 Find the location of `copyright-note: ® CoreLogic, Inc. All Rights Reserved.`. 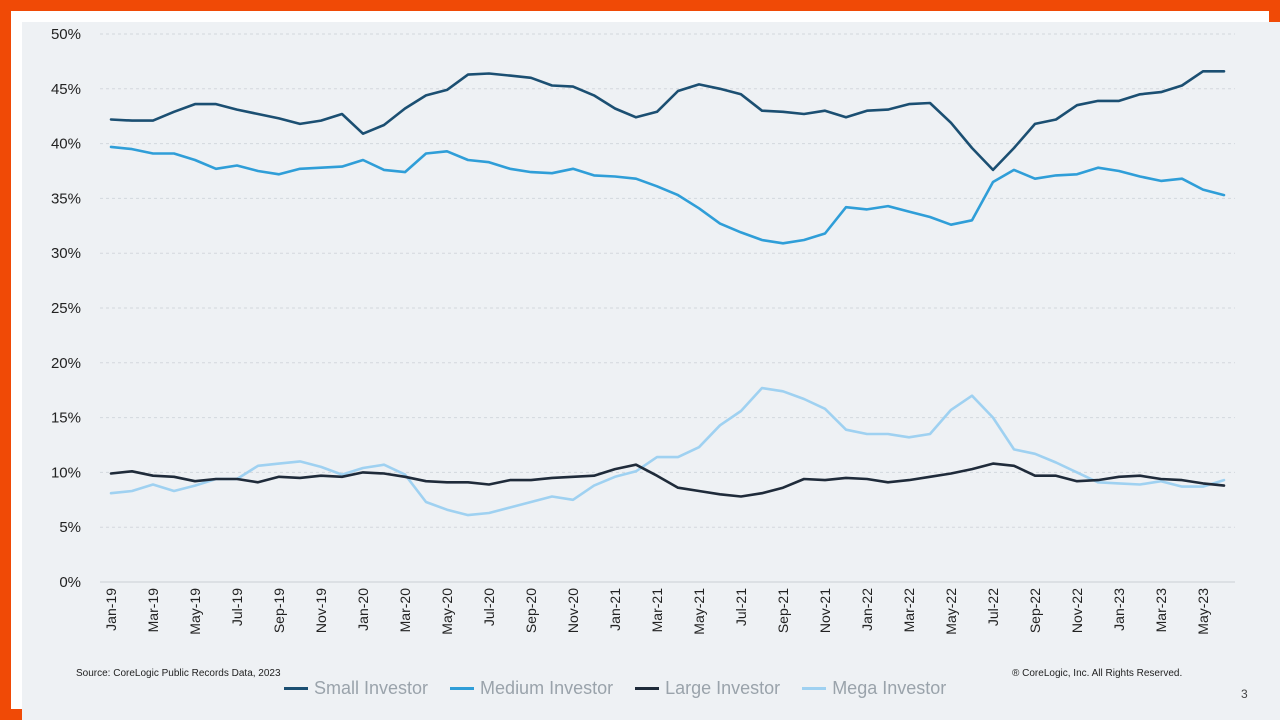

copyright-note: ® CoreLogic, Inc. All Rights Reserved. is located at coordinates (1097, 673).